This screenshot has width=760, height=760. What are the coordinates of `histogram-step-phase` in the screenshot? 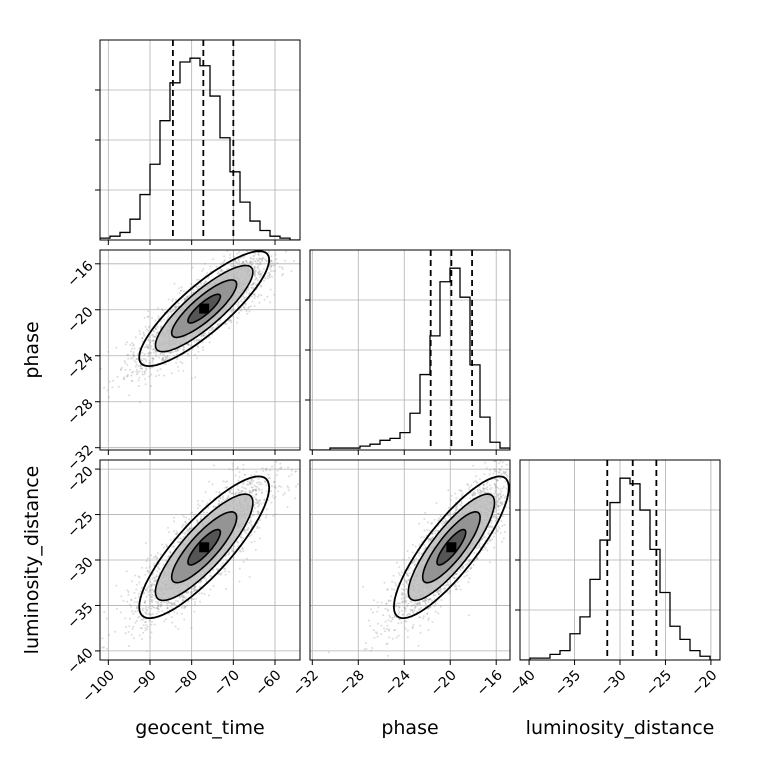 It's located at (410, 358).